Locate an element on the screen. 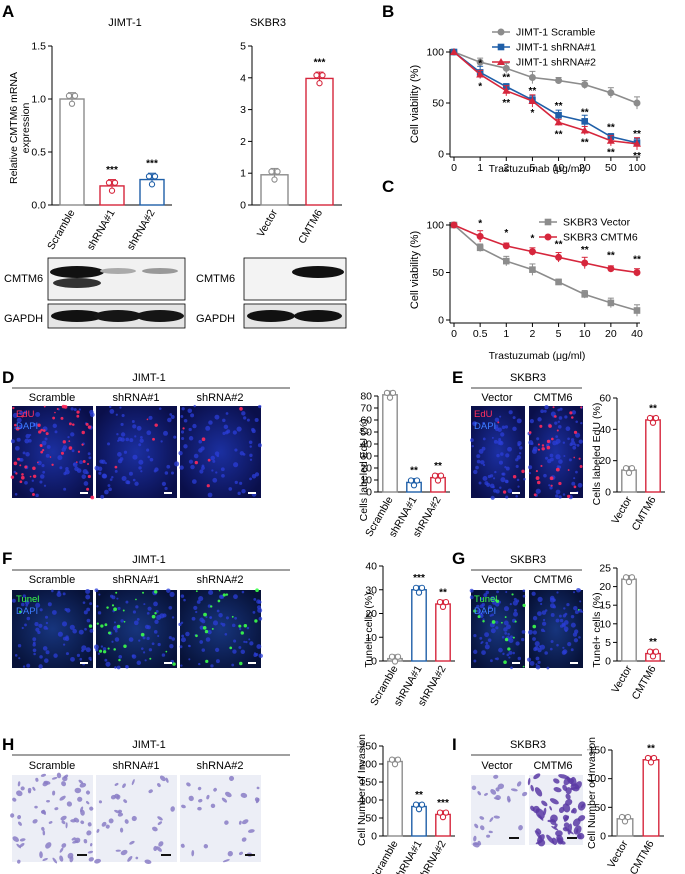  f-ylabel: Tunel+ cells (%) is located at coordinates (369, 629).